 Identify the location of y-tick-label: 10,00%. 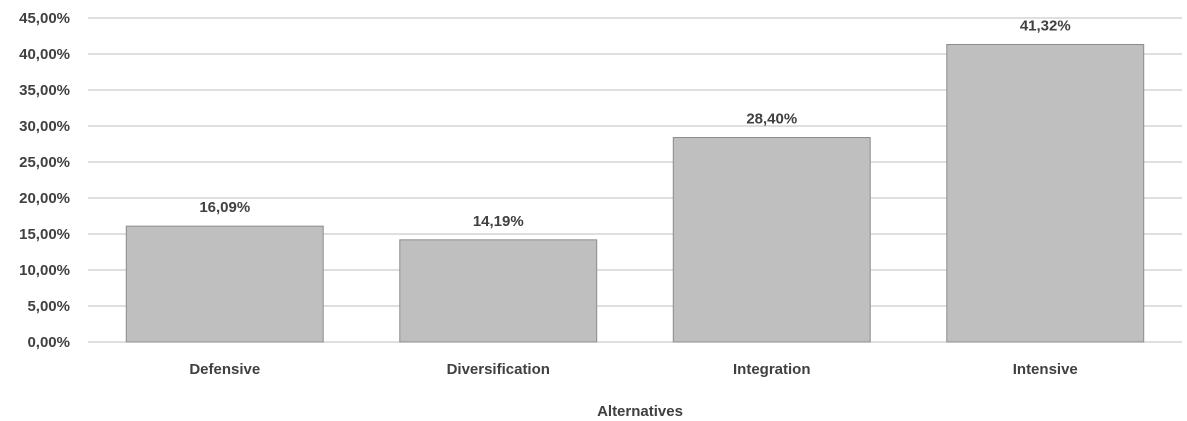
(44, 270).